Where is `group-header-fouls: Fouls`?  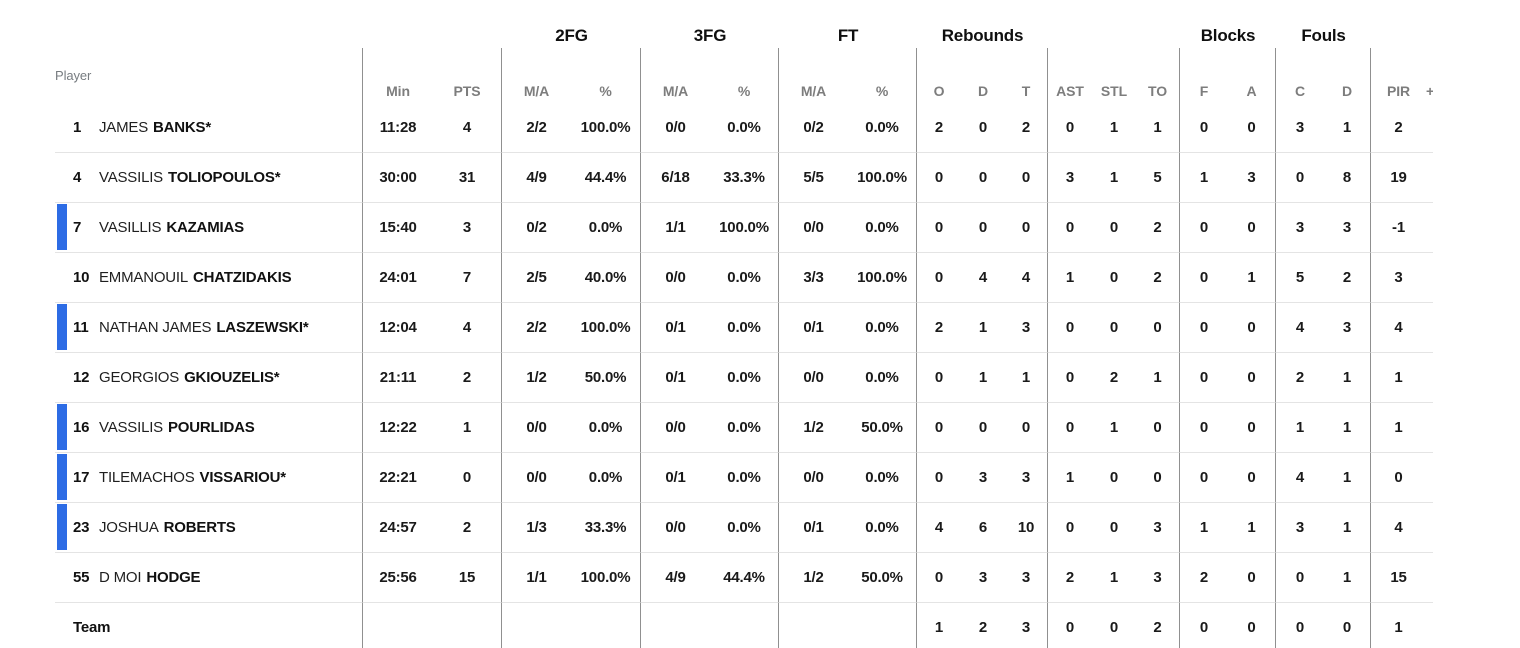 group-header-fouls: Fouls is located at coordinates (1323, 35).